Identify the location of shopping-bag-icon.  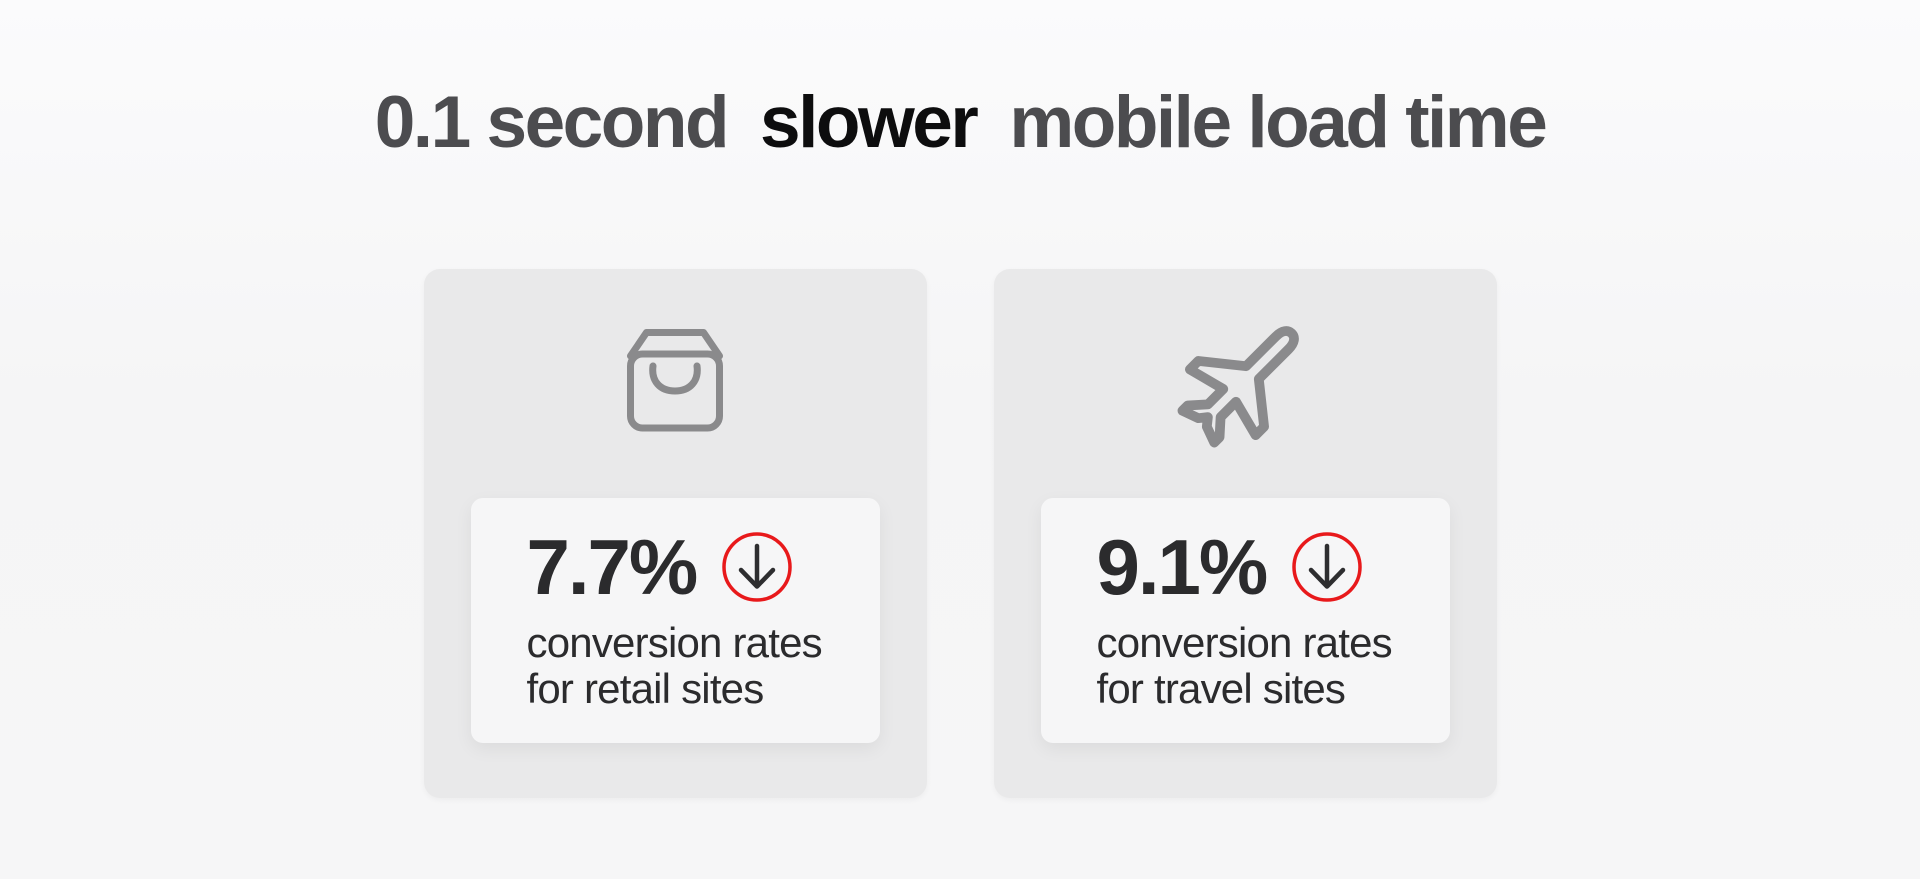
(675, 380).